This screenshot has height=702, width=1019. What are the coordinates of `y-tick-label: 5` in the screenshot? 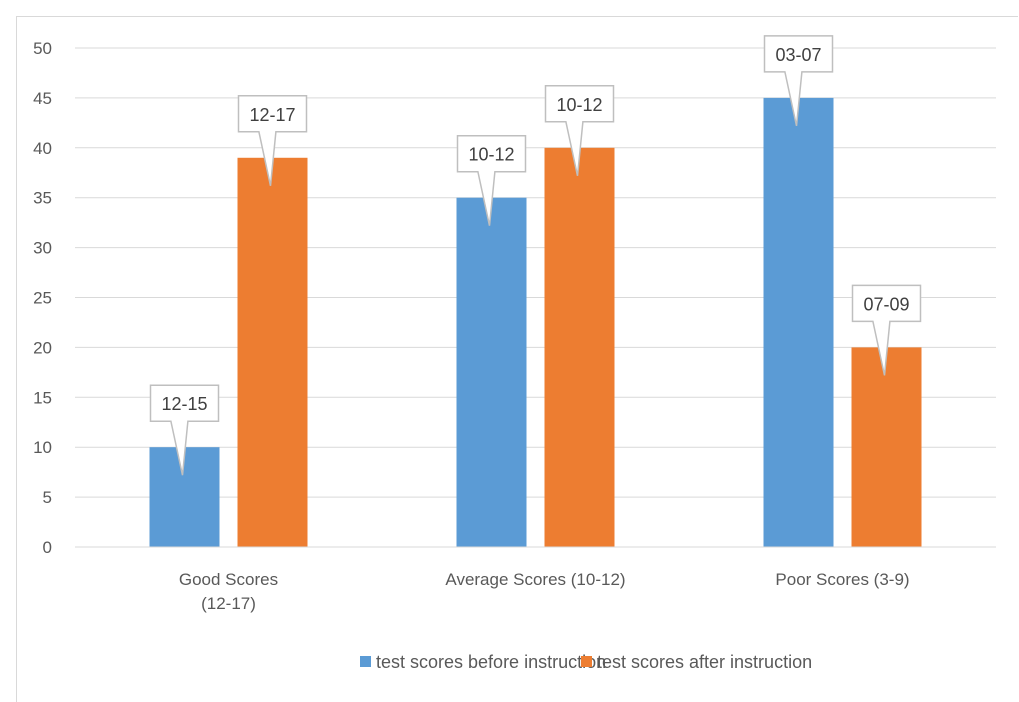 It's located at (47, 497).